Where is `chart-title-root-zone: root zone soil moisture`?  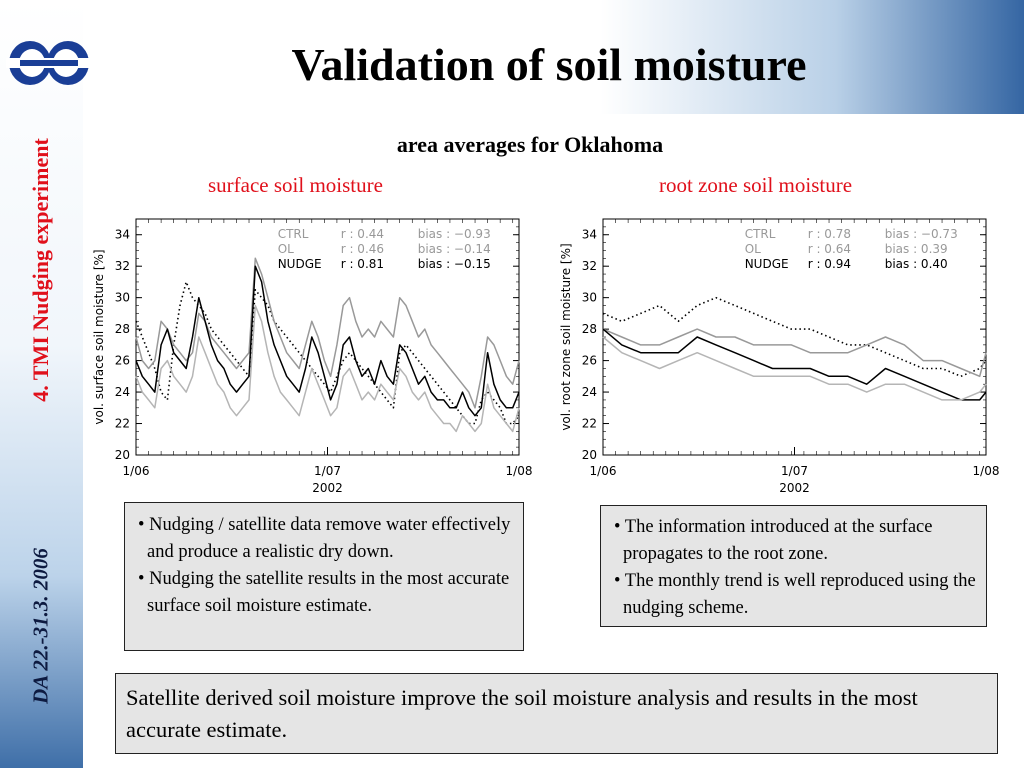
chart-title-root-zone: root zone soil moisture is located at coordinates (756, 185).